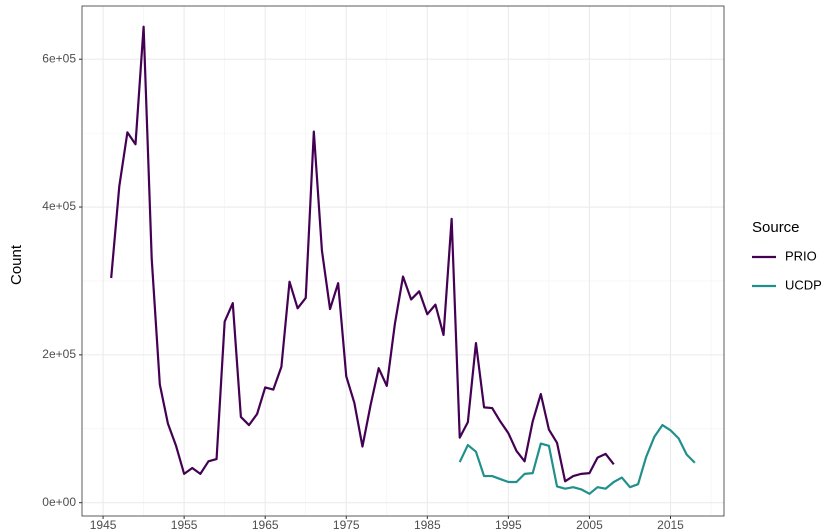 The image size is (834, 532). Describe the element at coordinates (184, 525) in the screenshot. I see `x-tick-label: 1955` at that location.